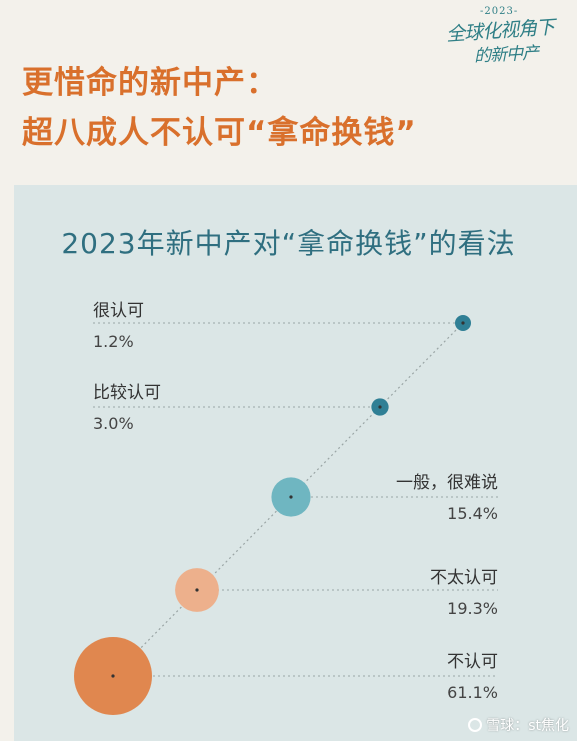 This screenshot has width=577, height=741. I want to click on value-label: 1.2%, so click(113, 341).